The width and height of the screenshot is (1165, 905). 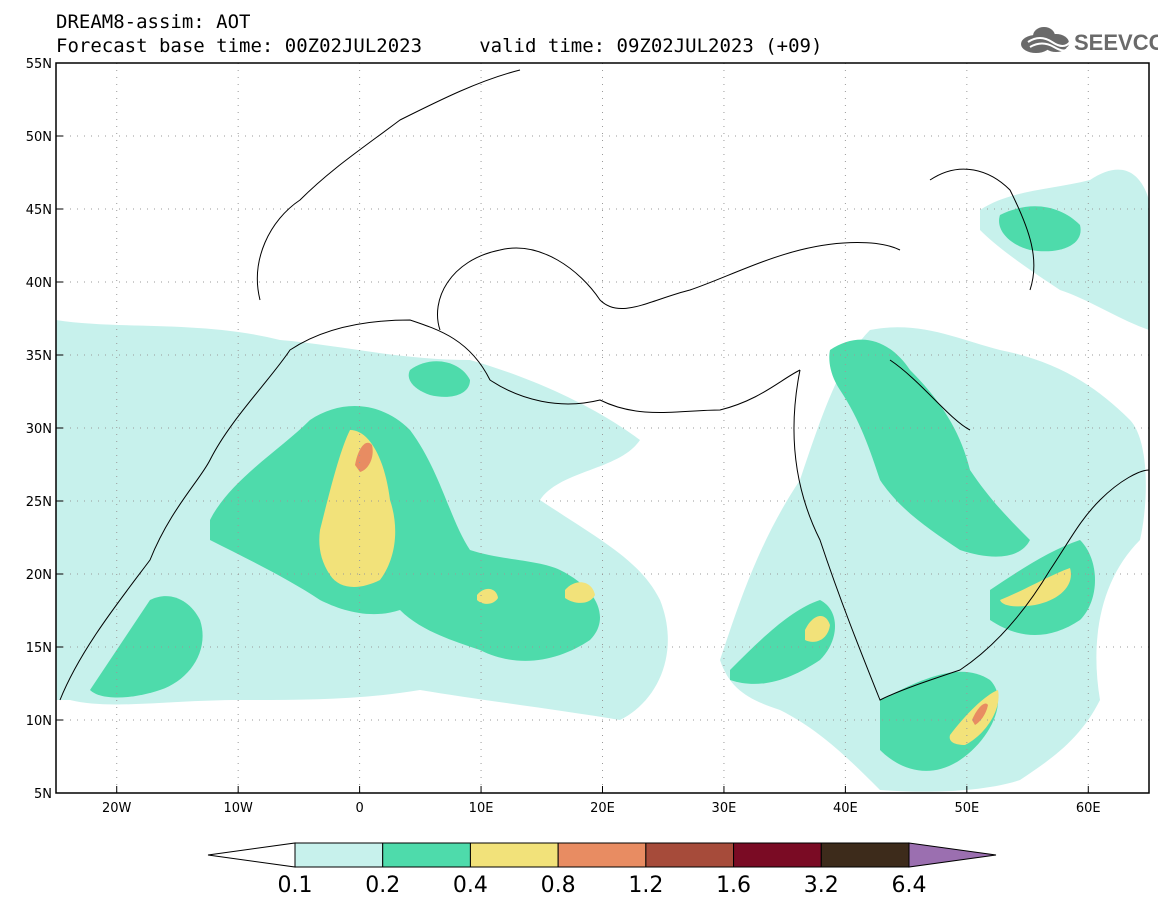 I want to click on latitude-ticks: 55N 50N 45N 40N 35N 30N 25N 20N 15N 10N 5N, so click(x=44, y=429).